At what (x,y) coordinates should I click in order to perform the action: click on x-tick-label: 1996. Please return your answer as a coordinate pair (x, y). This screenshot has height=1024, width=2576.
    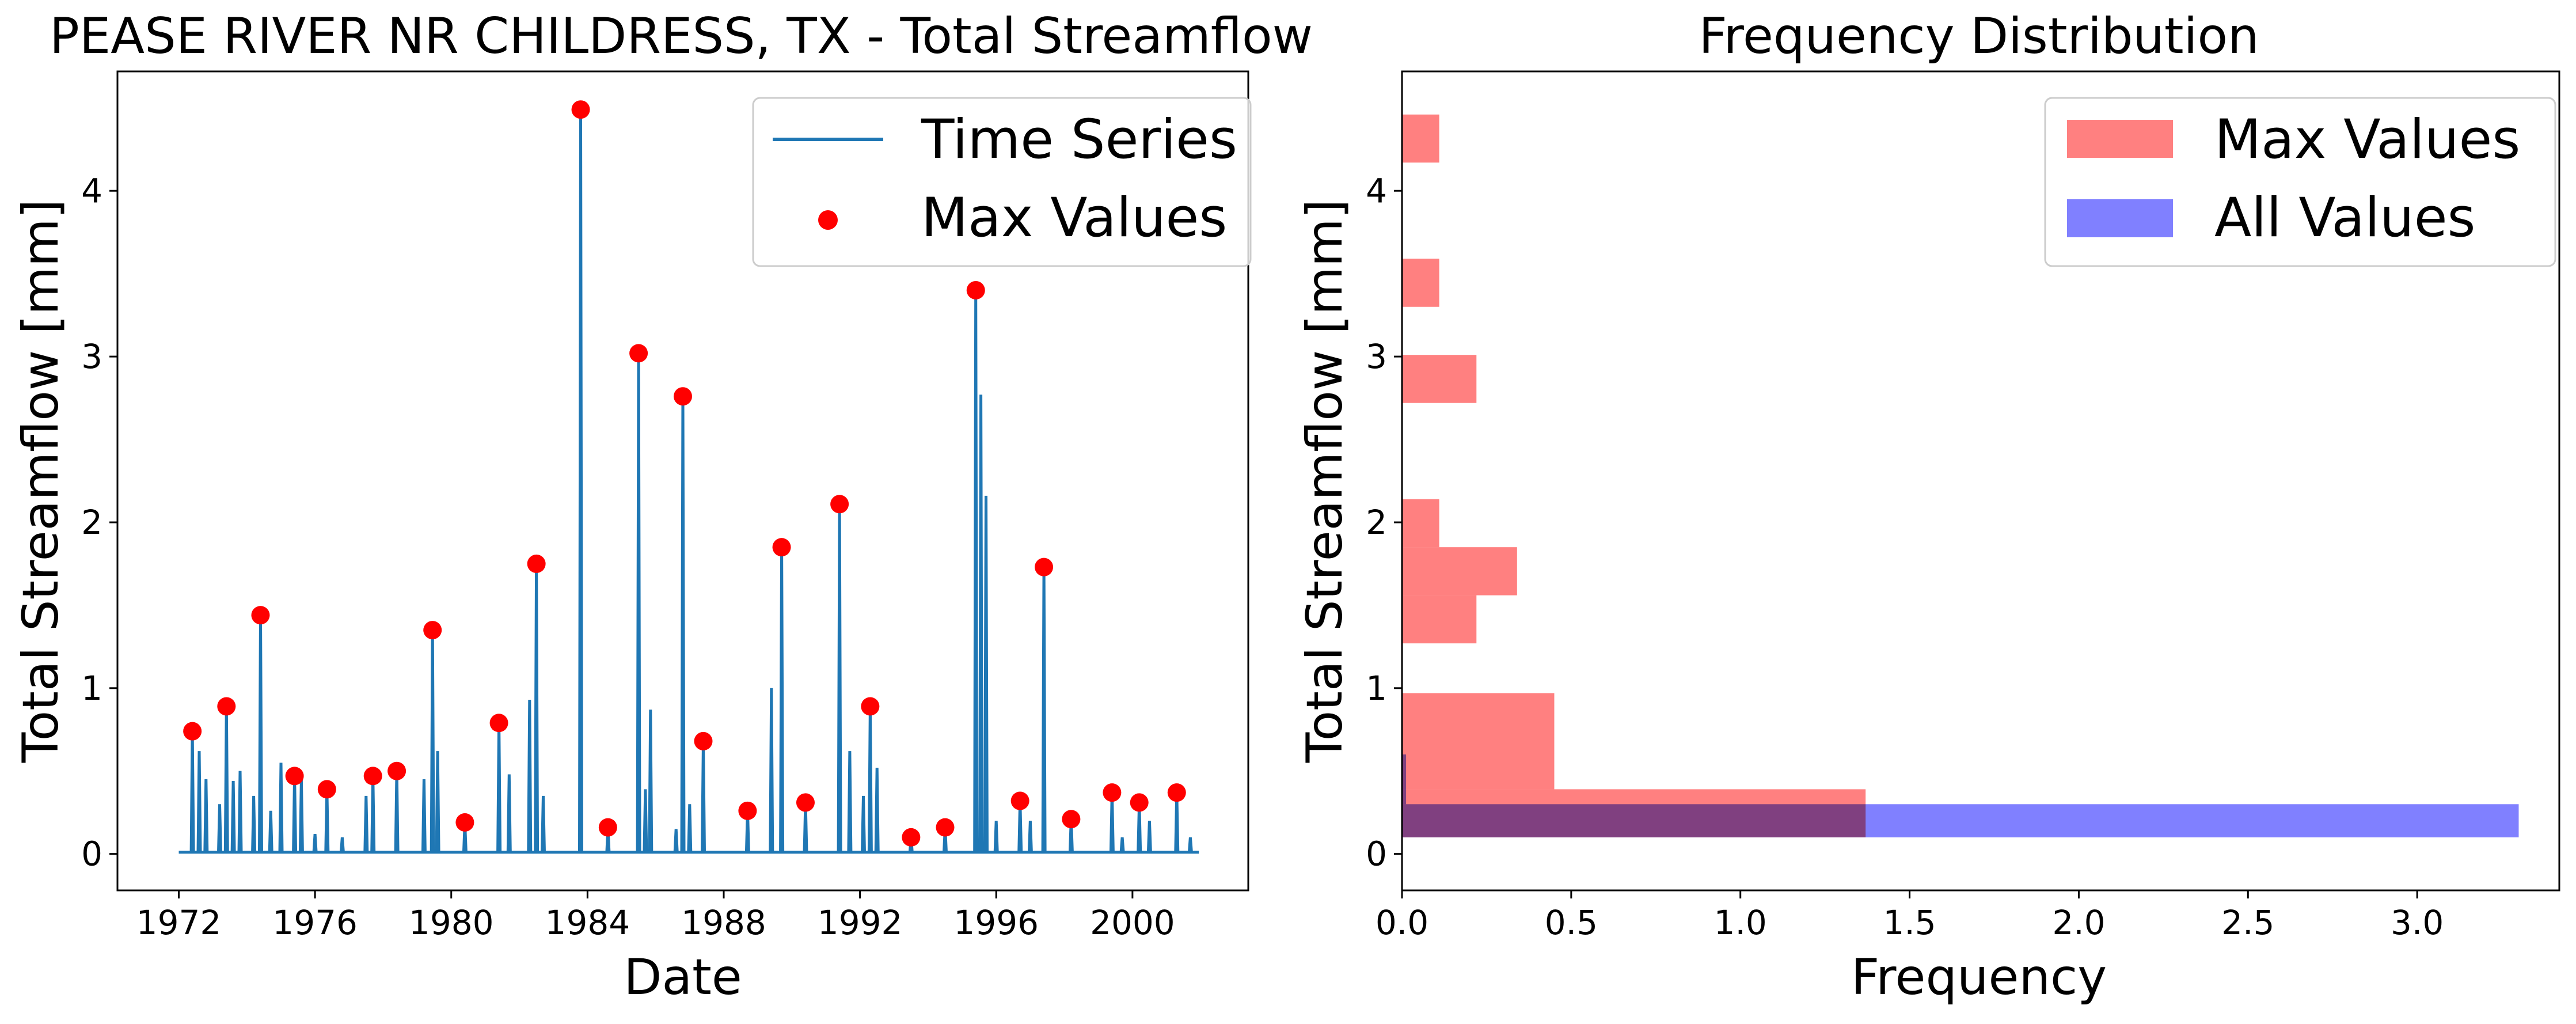
    Looking at the image, I should click on (996, 923).